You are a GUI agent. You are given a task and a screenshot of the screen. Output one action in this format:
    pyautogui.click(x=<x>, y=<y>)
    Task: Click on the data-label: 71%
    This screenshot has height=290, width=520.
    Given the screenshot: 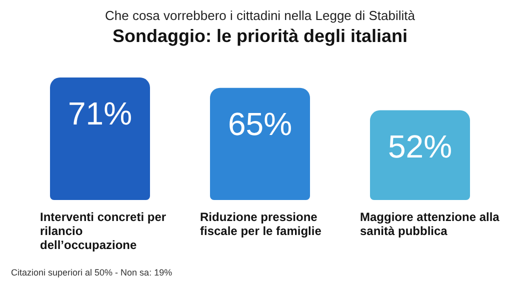 What is the action you would take?
    pyautogui.click(x=100, y=114)
    